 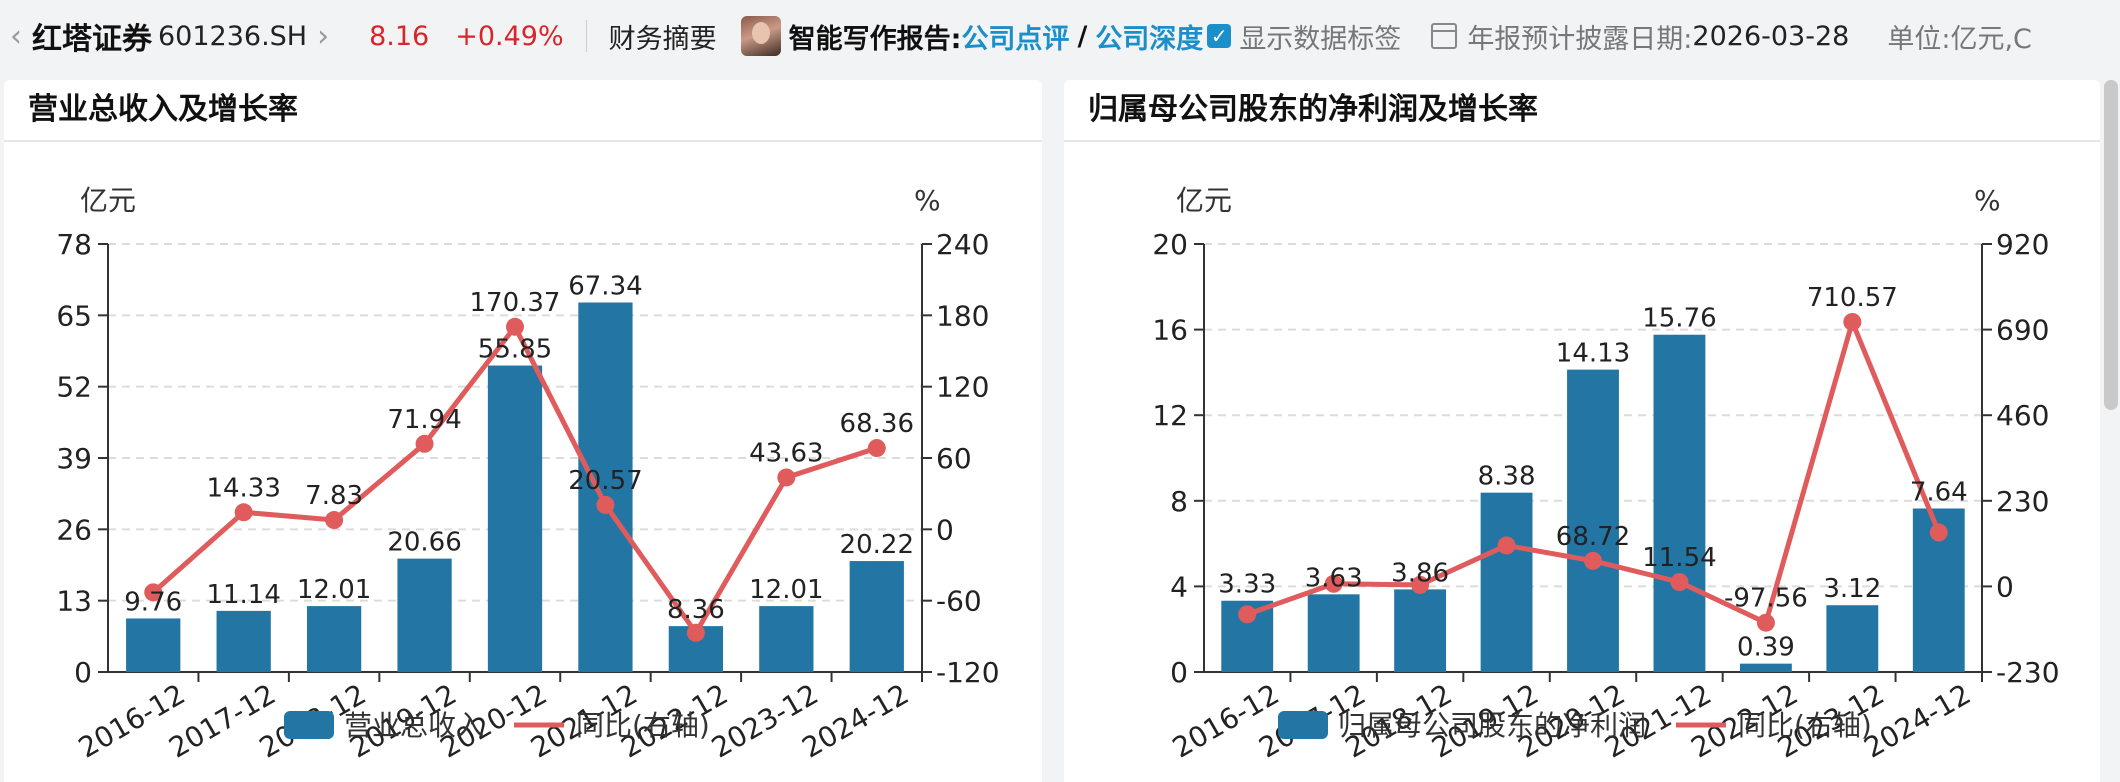 What do you see at coordinates (662, 39) in the screenshot?
I see `financial-summary-tab: 财务摘要` at bounding box center [662, 39].